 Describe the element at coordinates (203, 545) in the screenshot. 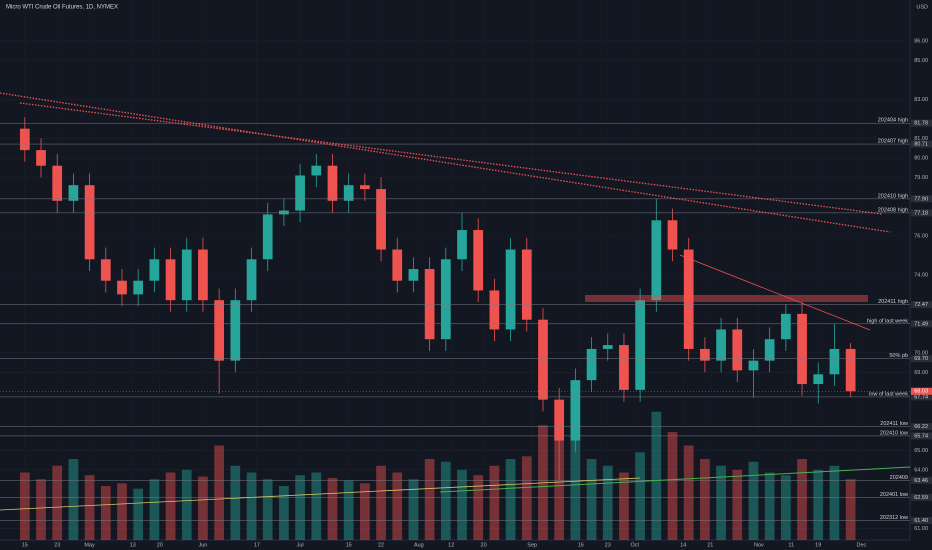

I see `x-tick-label: Jun` at that location.